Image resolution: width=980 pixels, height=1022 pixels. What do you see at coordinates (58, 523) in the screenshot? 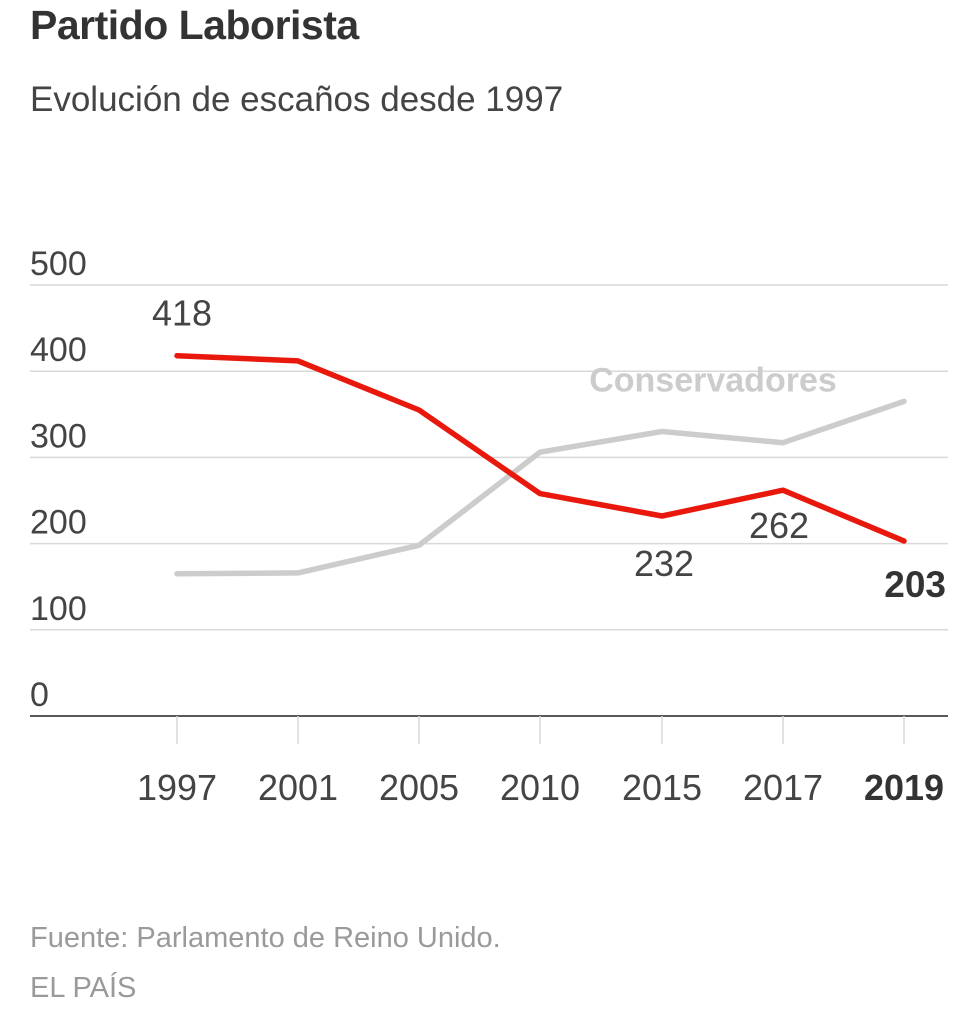
I see `y-tick-label: 200` at bounding box center [58, 523].